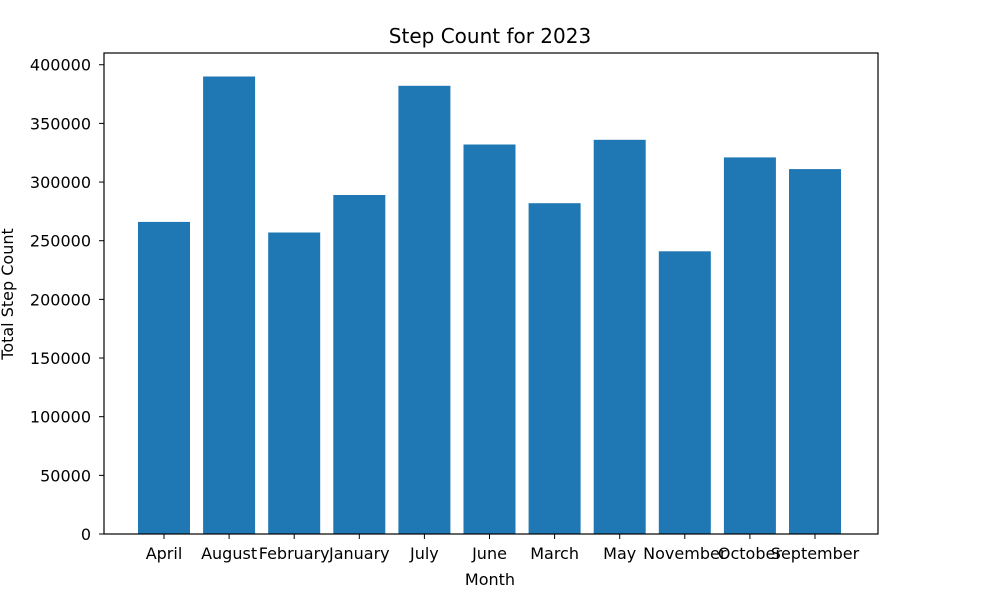 This screenshot has width=992, height=606. What do you see at coordinates (619, 337) in the screenshot?
I see `bar-may` at bounding box center [619, 337].